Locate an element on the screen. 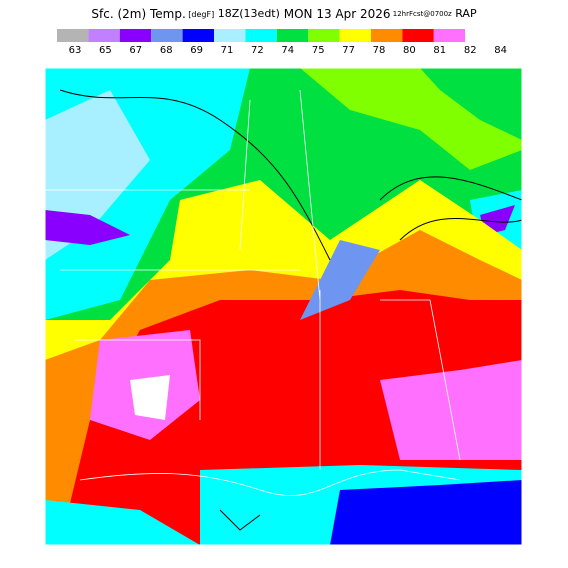 This screenshot has height=568, width=568. legend-label: 68 is located at coordinates (166, 50).